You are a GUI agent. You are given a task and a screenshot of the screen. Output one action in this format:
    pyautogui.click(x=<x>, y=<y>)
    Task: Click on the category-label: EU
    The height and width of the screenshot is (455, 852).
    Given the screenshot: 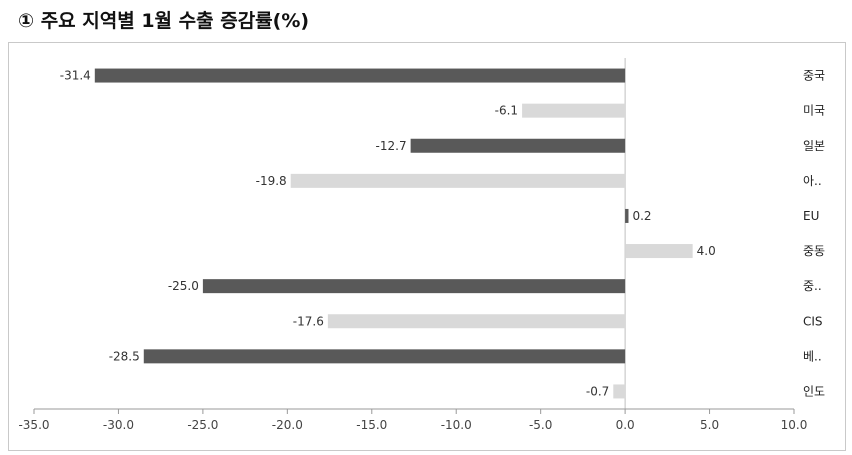 What is the action you would take?
    pyautogui.click(x=811, y=216)
    